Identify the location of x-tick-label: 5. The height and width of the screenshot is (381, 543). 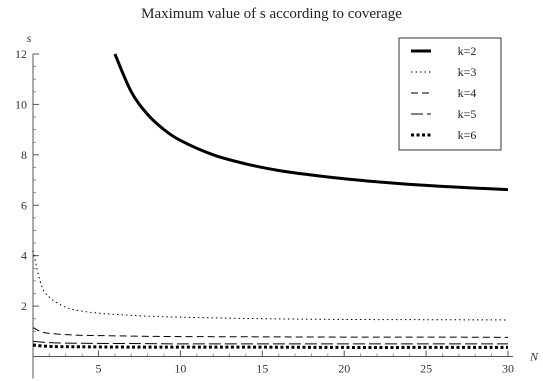
(99, 369).